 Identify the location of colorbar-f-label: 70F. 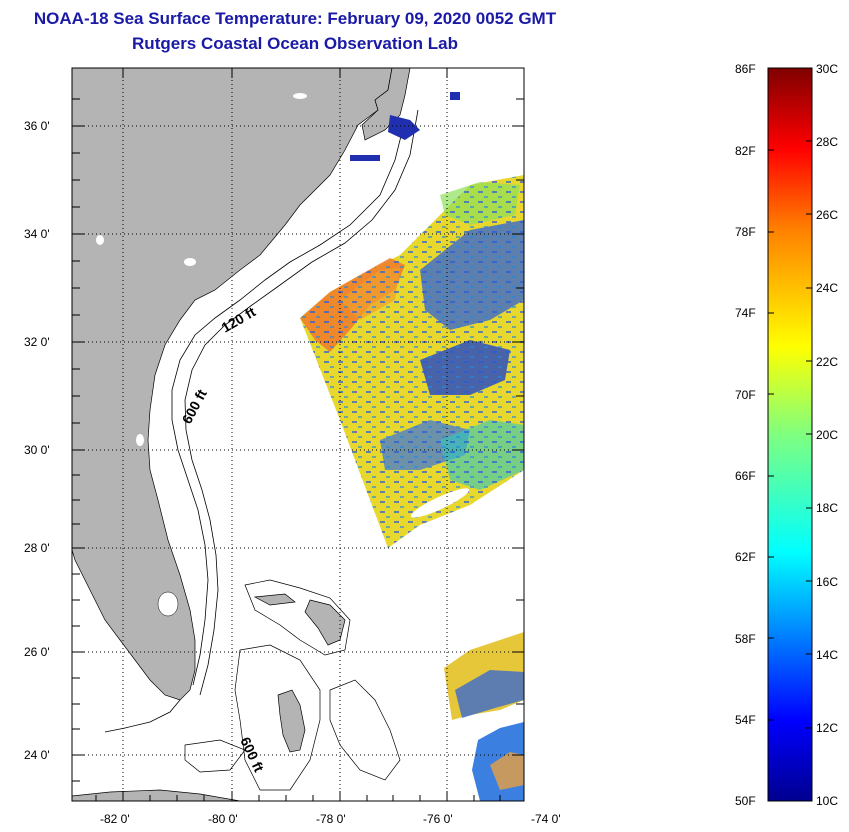
(745, 395).